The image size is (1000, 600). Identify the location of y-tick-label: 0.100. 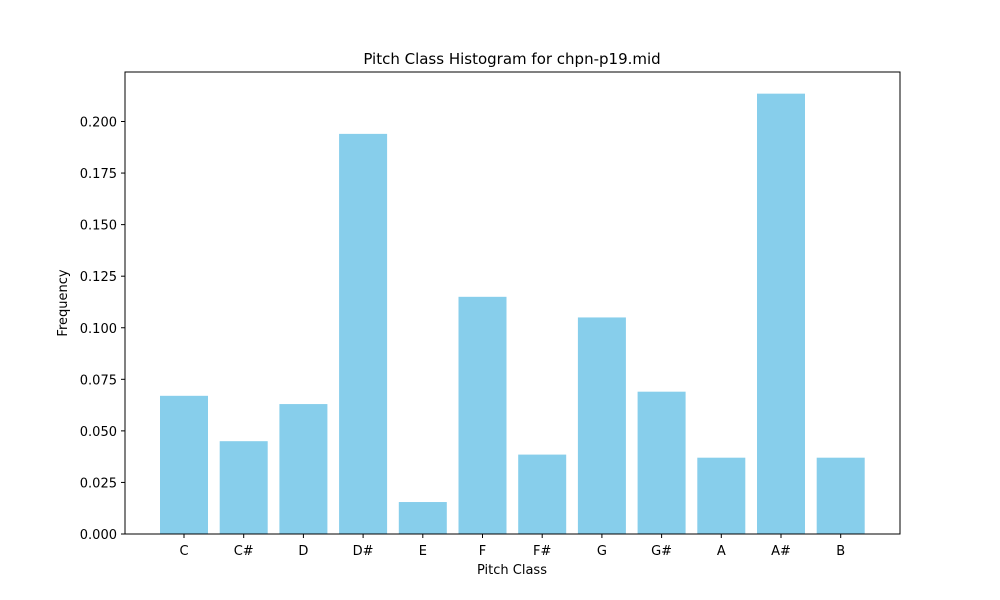
(98, 329).